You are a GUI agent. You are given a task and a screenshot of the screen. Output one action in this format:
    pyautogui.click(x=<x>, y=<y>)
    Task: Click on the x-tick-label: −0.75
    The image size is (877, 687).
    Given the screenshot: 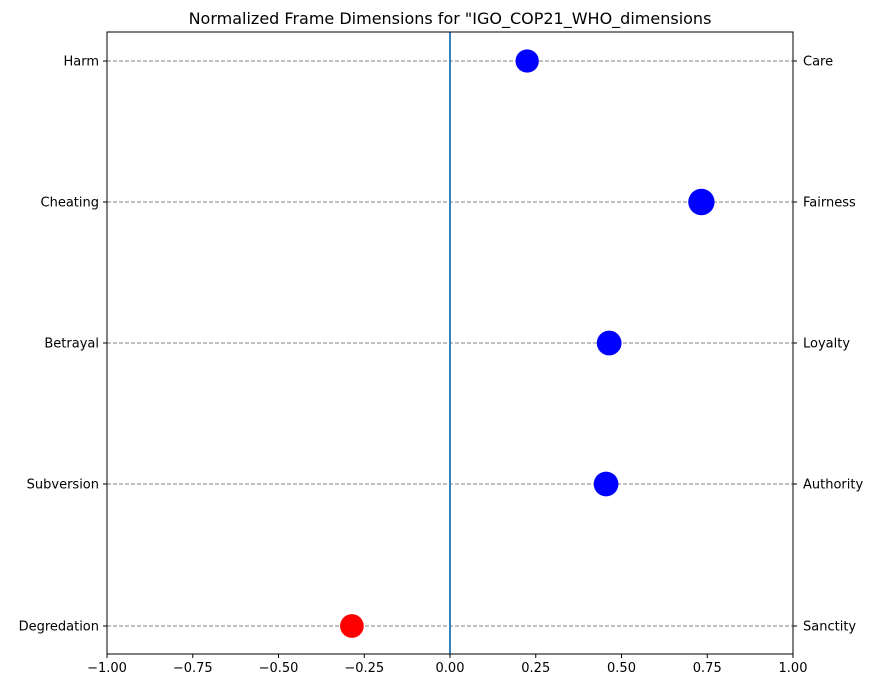 What is the action you would take?
    pyautogui.click(x=193, y=668)
    